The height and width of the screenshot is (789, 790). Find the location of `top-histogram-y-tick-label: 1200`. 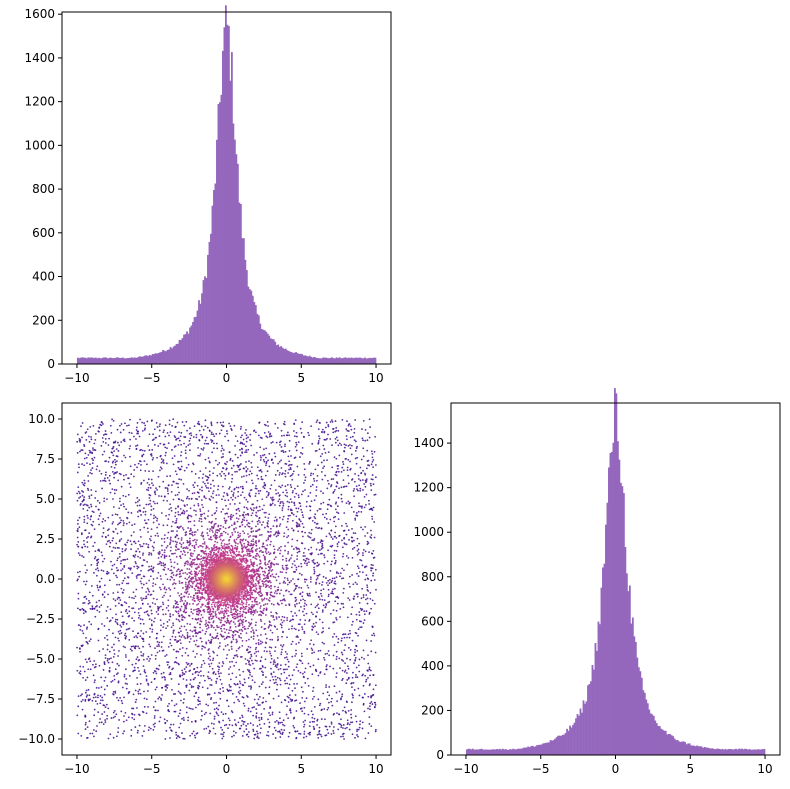

top-histogram-y-tick-label: 1200 is located at coordinates (39, 102).